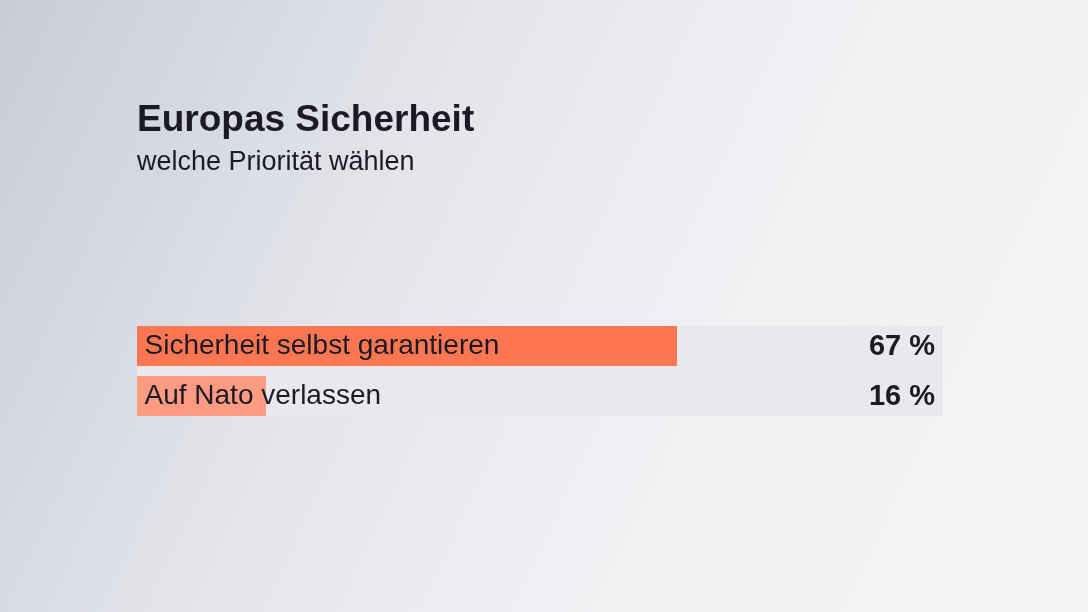 Image resolution: width=1088 pixels, height=612 pixels. Describe the element at coordinates (263, 394) in the screenshot. I see `y-tick-label: Auf Nato verlassen` at that location.